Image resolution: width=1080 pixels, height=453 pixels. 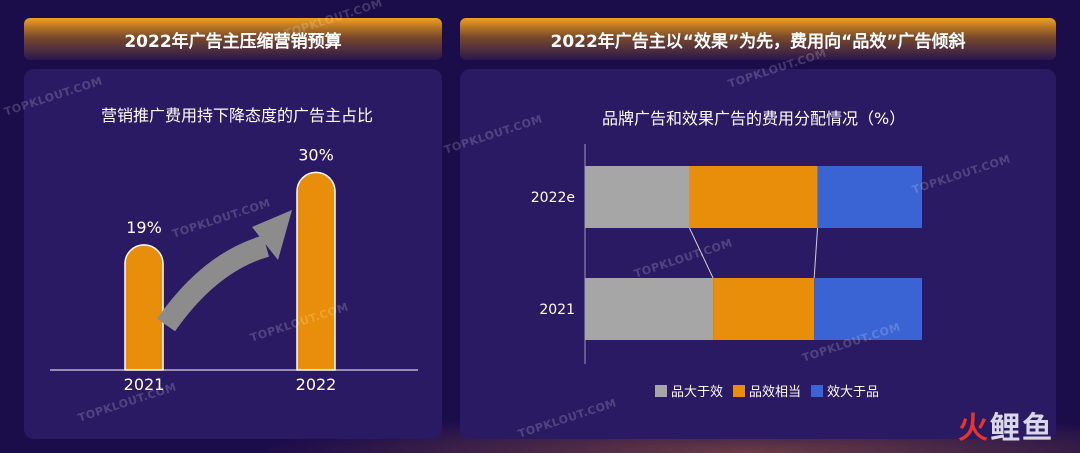 I want to click on x-tick-label: 2022, so click(x=316, y=384).